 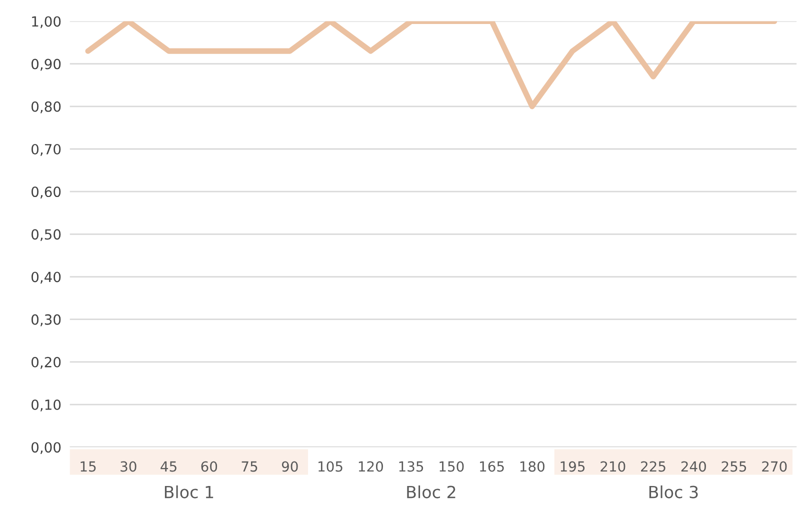 What do you see at coordinates (673, 491) in the screenshot?
I see `text: Bloc 3` at bounding box center [673, 491].